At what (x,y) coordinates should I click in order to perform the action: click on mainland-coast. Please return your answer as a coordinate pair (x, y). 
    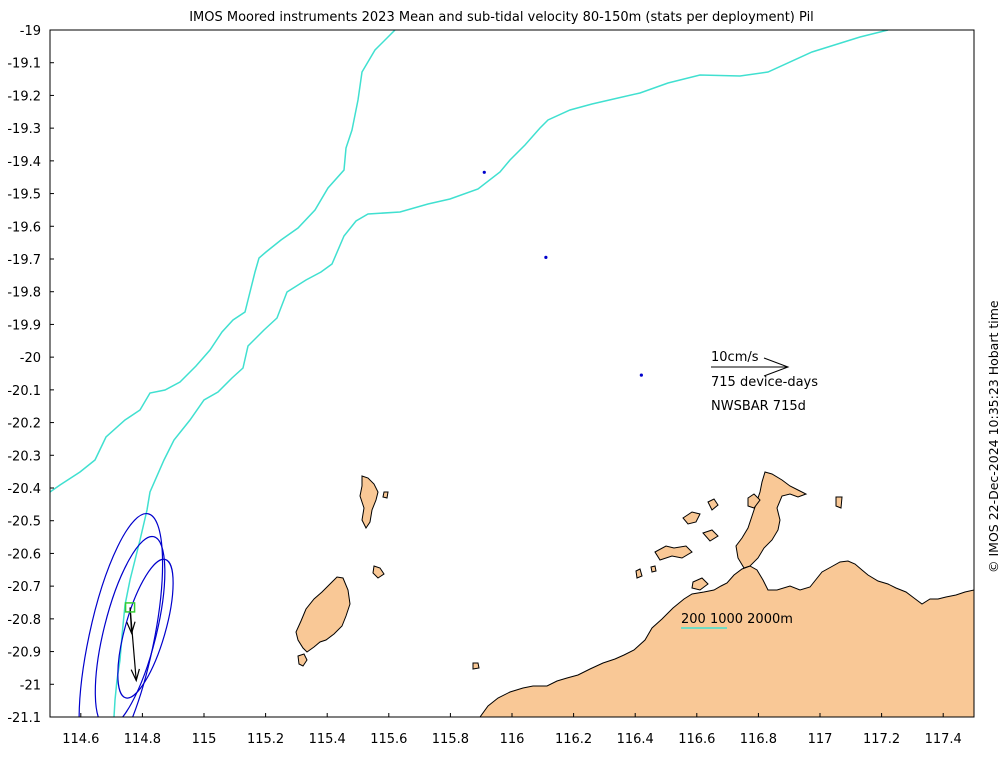
    Looking at the image, I should click on (726, 638).